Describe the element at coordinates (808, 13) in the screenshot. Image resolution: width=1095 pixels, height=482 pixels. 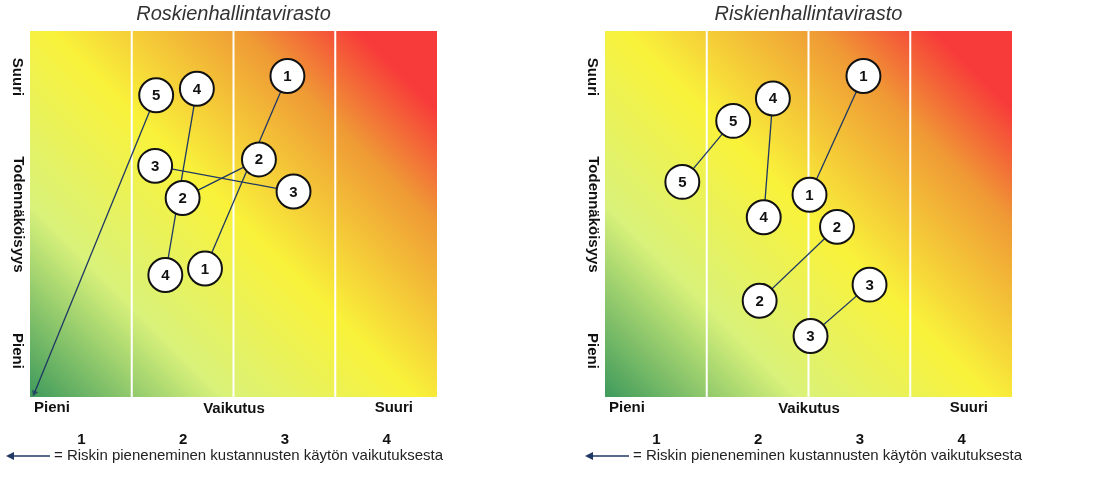
I see `chart-title: Riskienhallintavirasto` at that location.